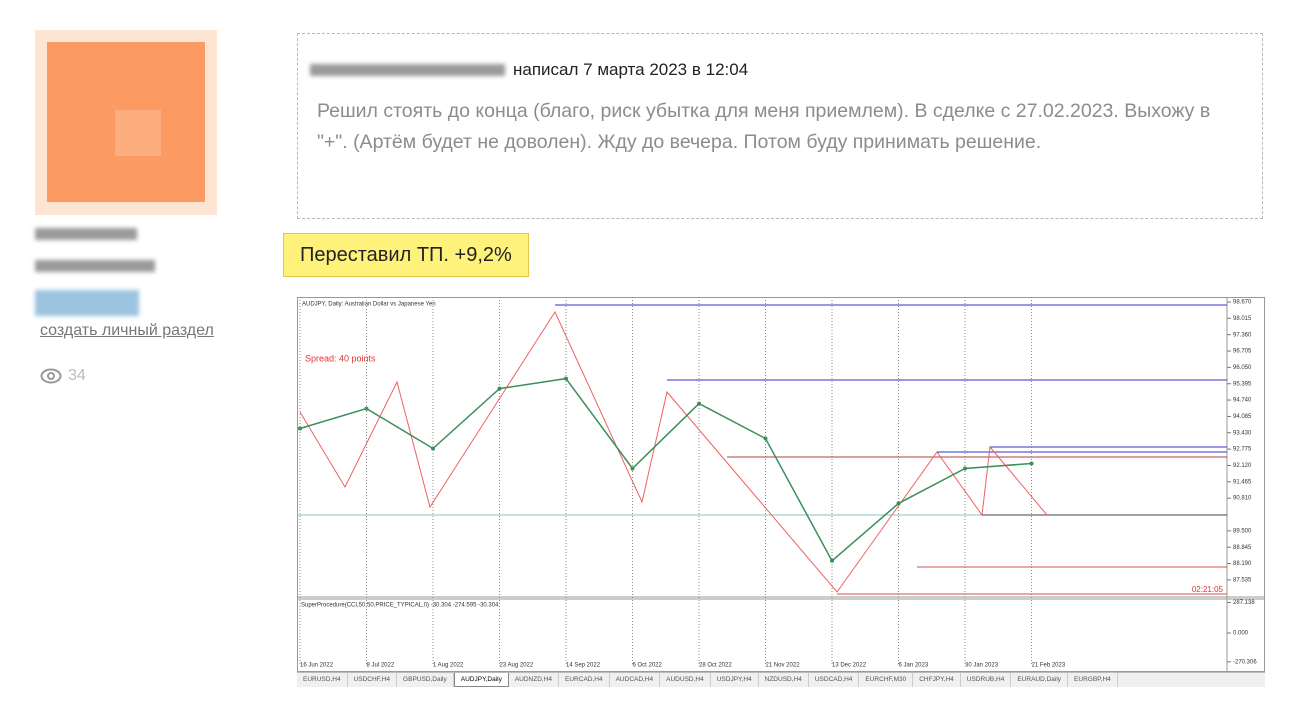 Image resolution: width=1300 pixels, height=709 pixels. I want to click on blurred-rank, so click(95, 266).